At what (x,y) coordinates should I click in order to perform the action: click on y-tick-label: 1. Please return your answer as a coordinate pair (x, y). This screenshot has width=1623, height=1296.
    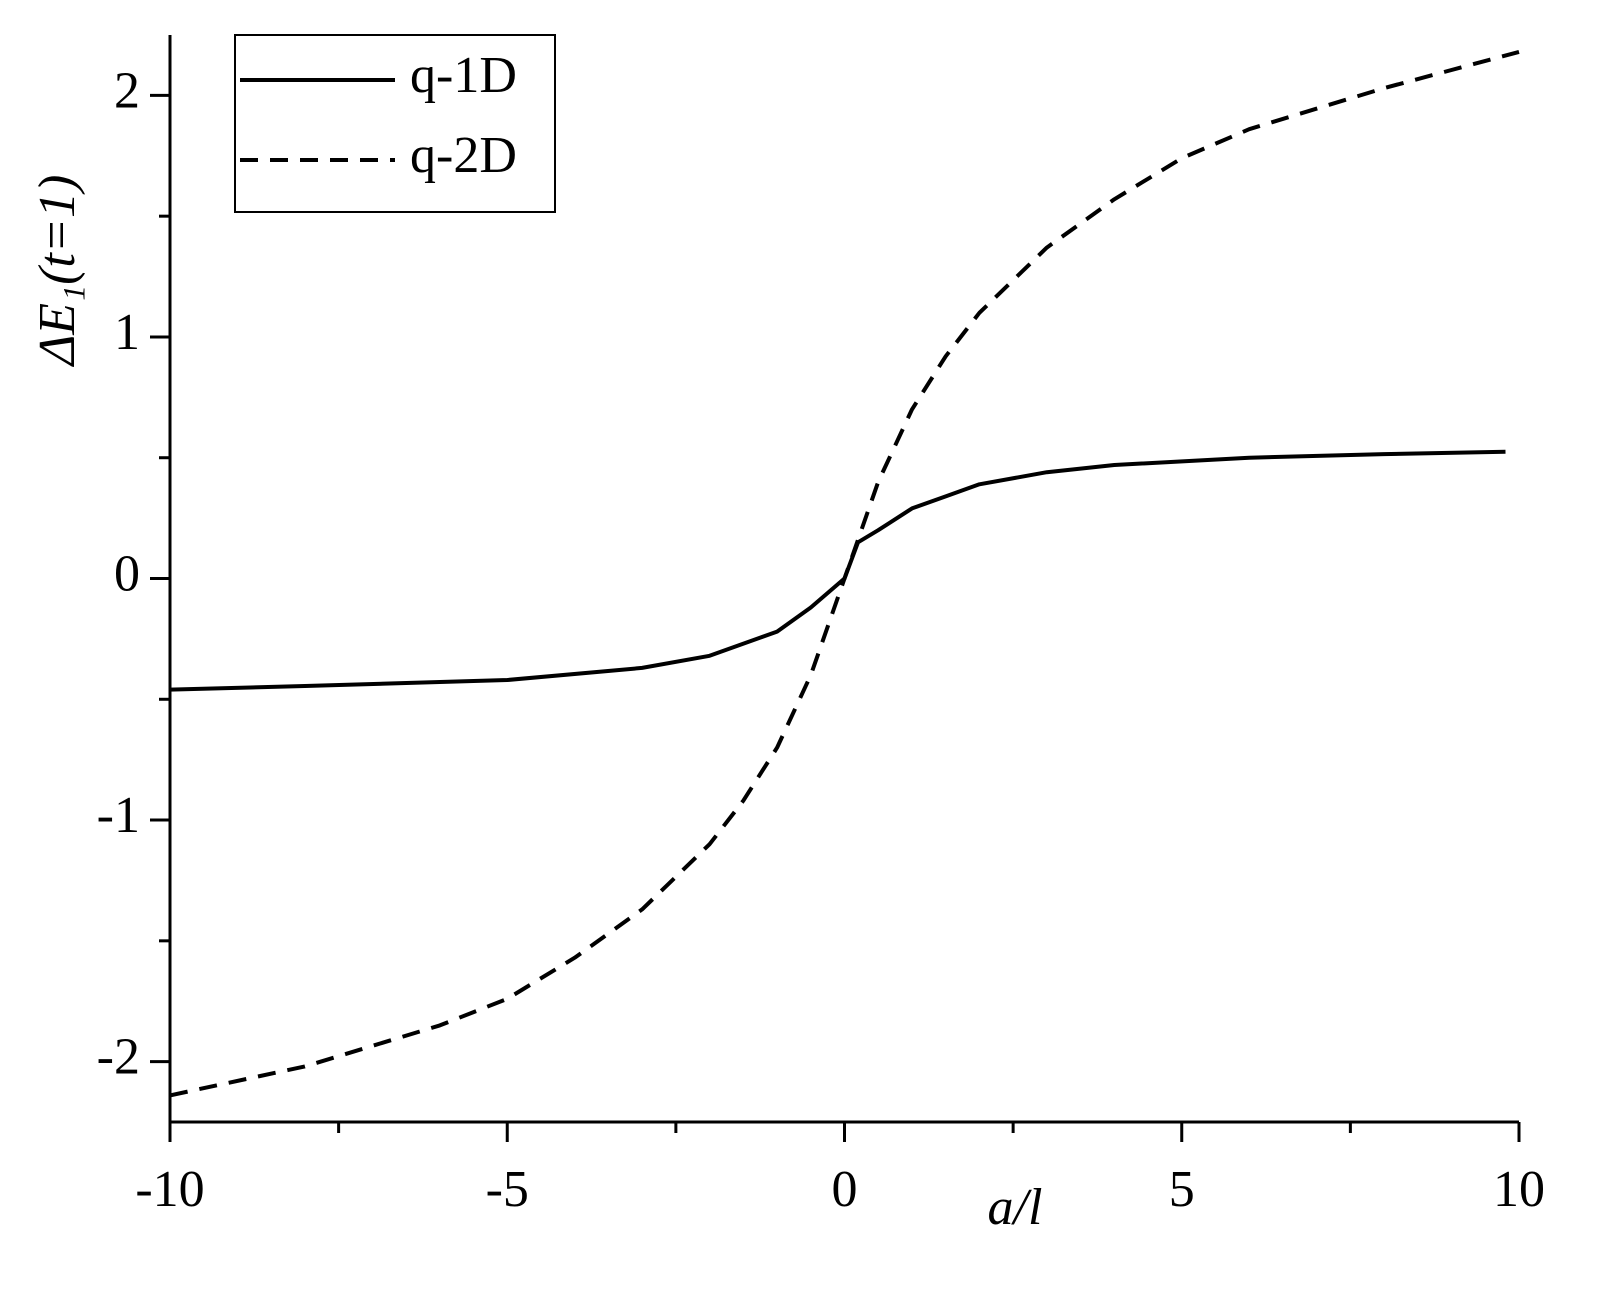
    Looking at the image, I should click on (127, 332).